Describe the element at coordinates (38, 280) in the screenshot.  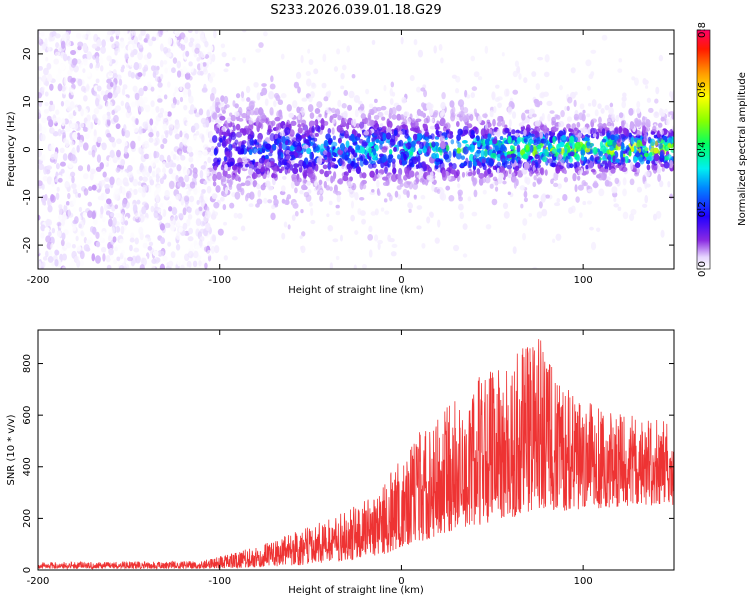
I see `spectrogram-x-tick-label: -200` at that location.